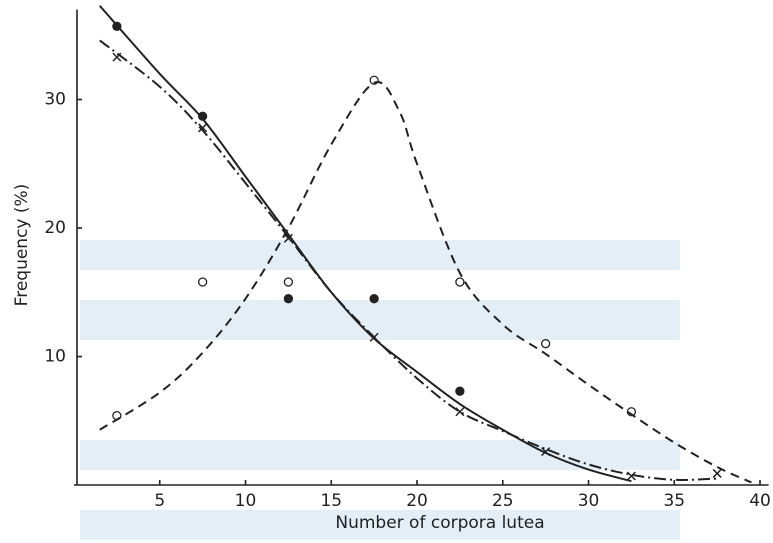 This screenshot has height=543, width=773. I want to click on x-tick-label: 40, so click(760, 501).